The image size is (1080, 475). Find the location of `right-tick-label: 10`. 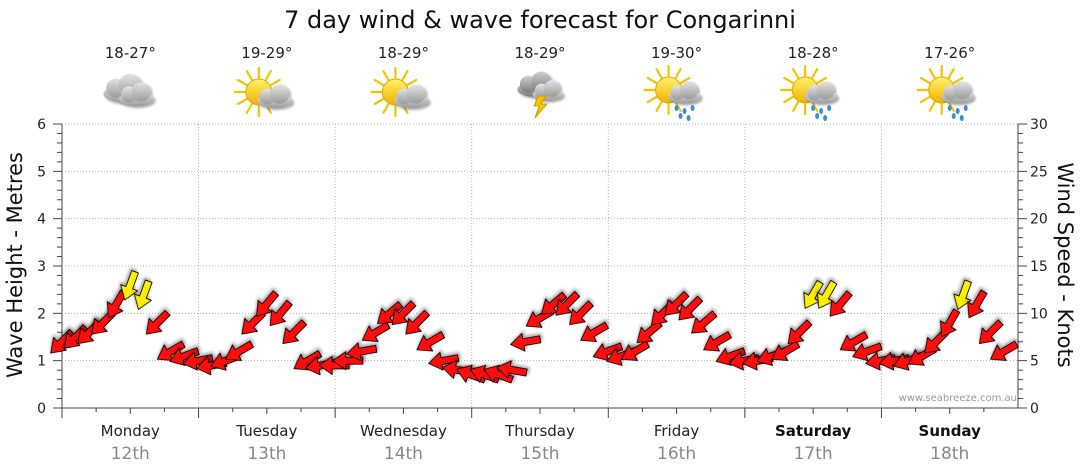

right-tick-label: 10 is located at coordinates (1039, 314).